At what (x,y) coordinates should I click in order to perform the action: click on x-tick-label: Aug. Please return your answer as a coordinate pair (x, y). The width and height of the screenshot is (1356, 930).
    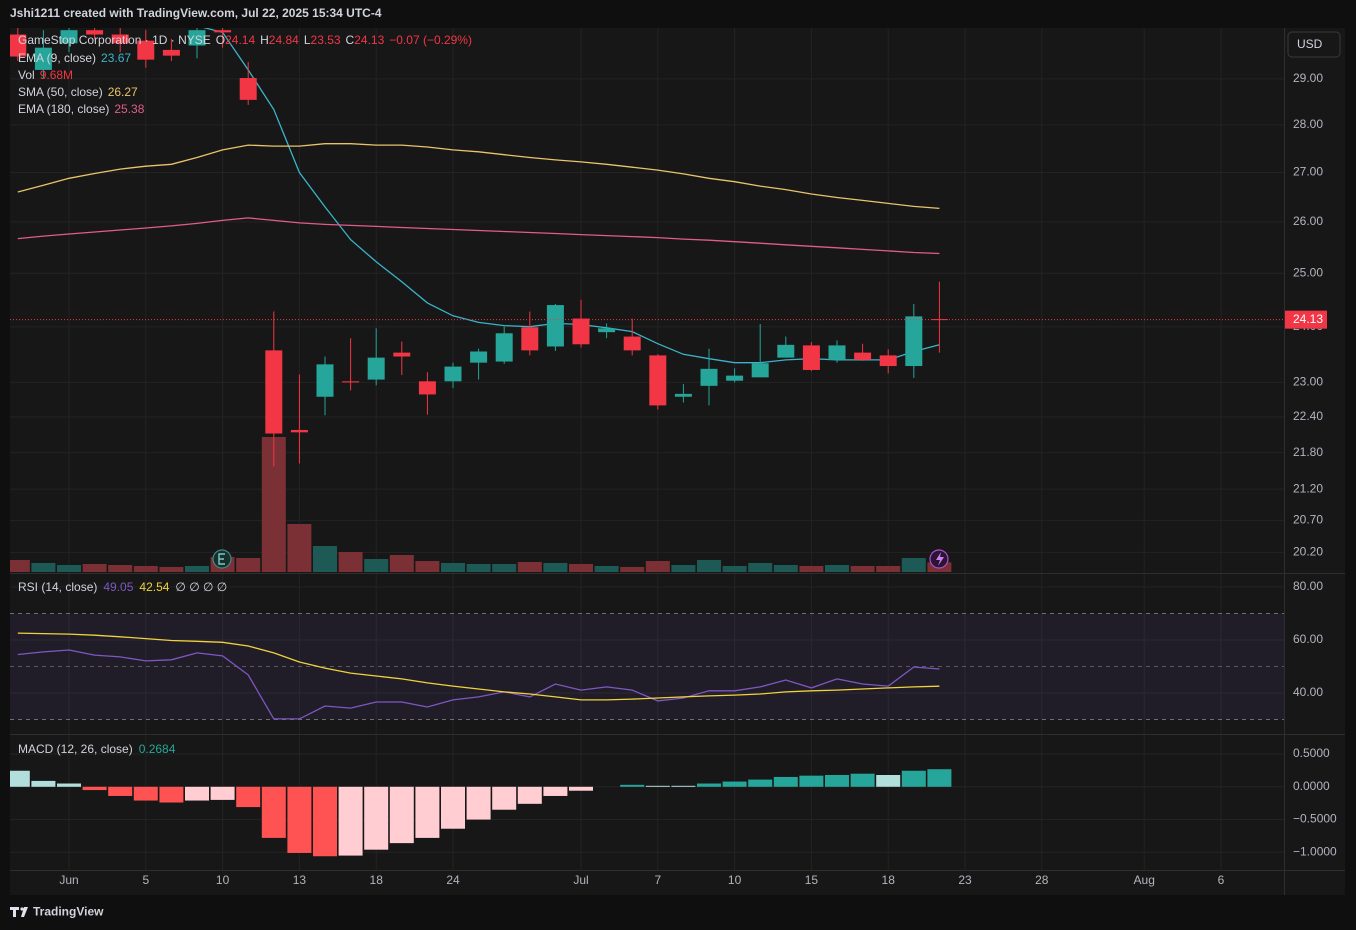
    Looking at the image, I should click on (1144, 880).